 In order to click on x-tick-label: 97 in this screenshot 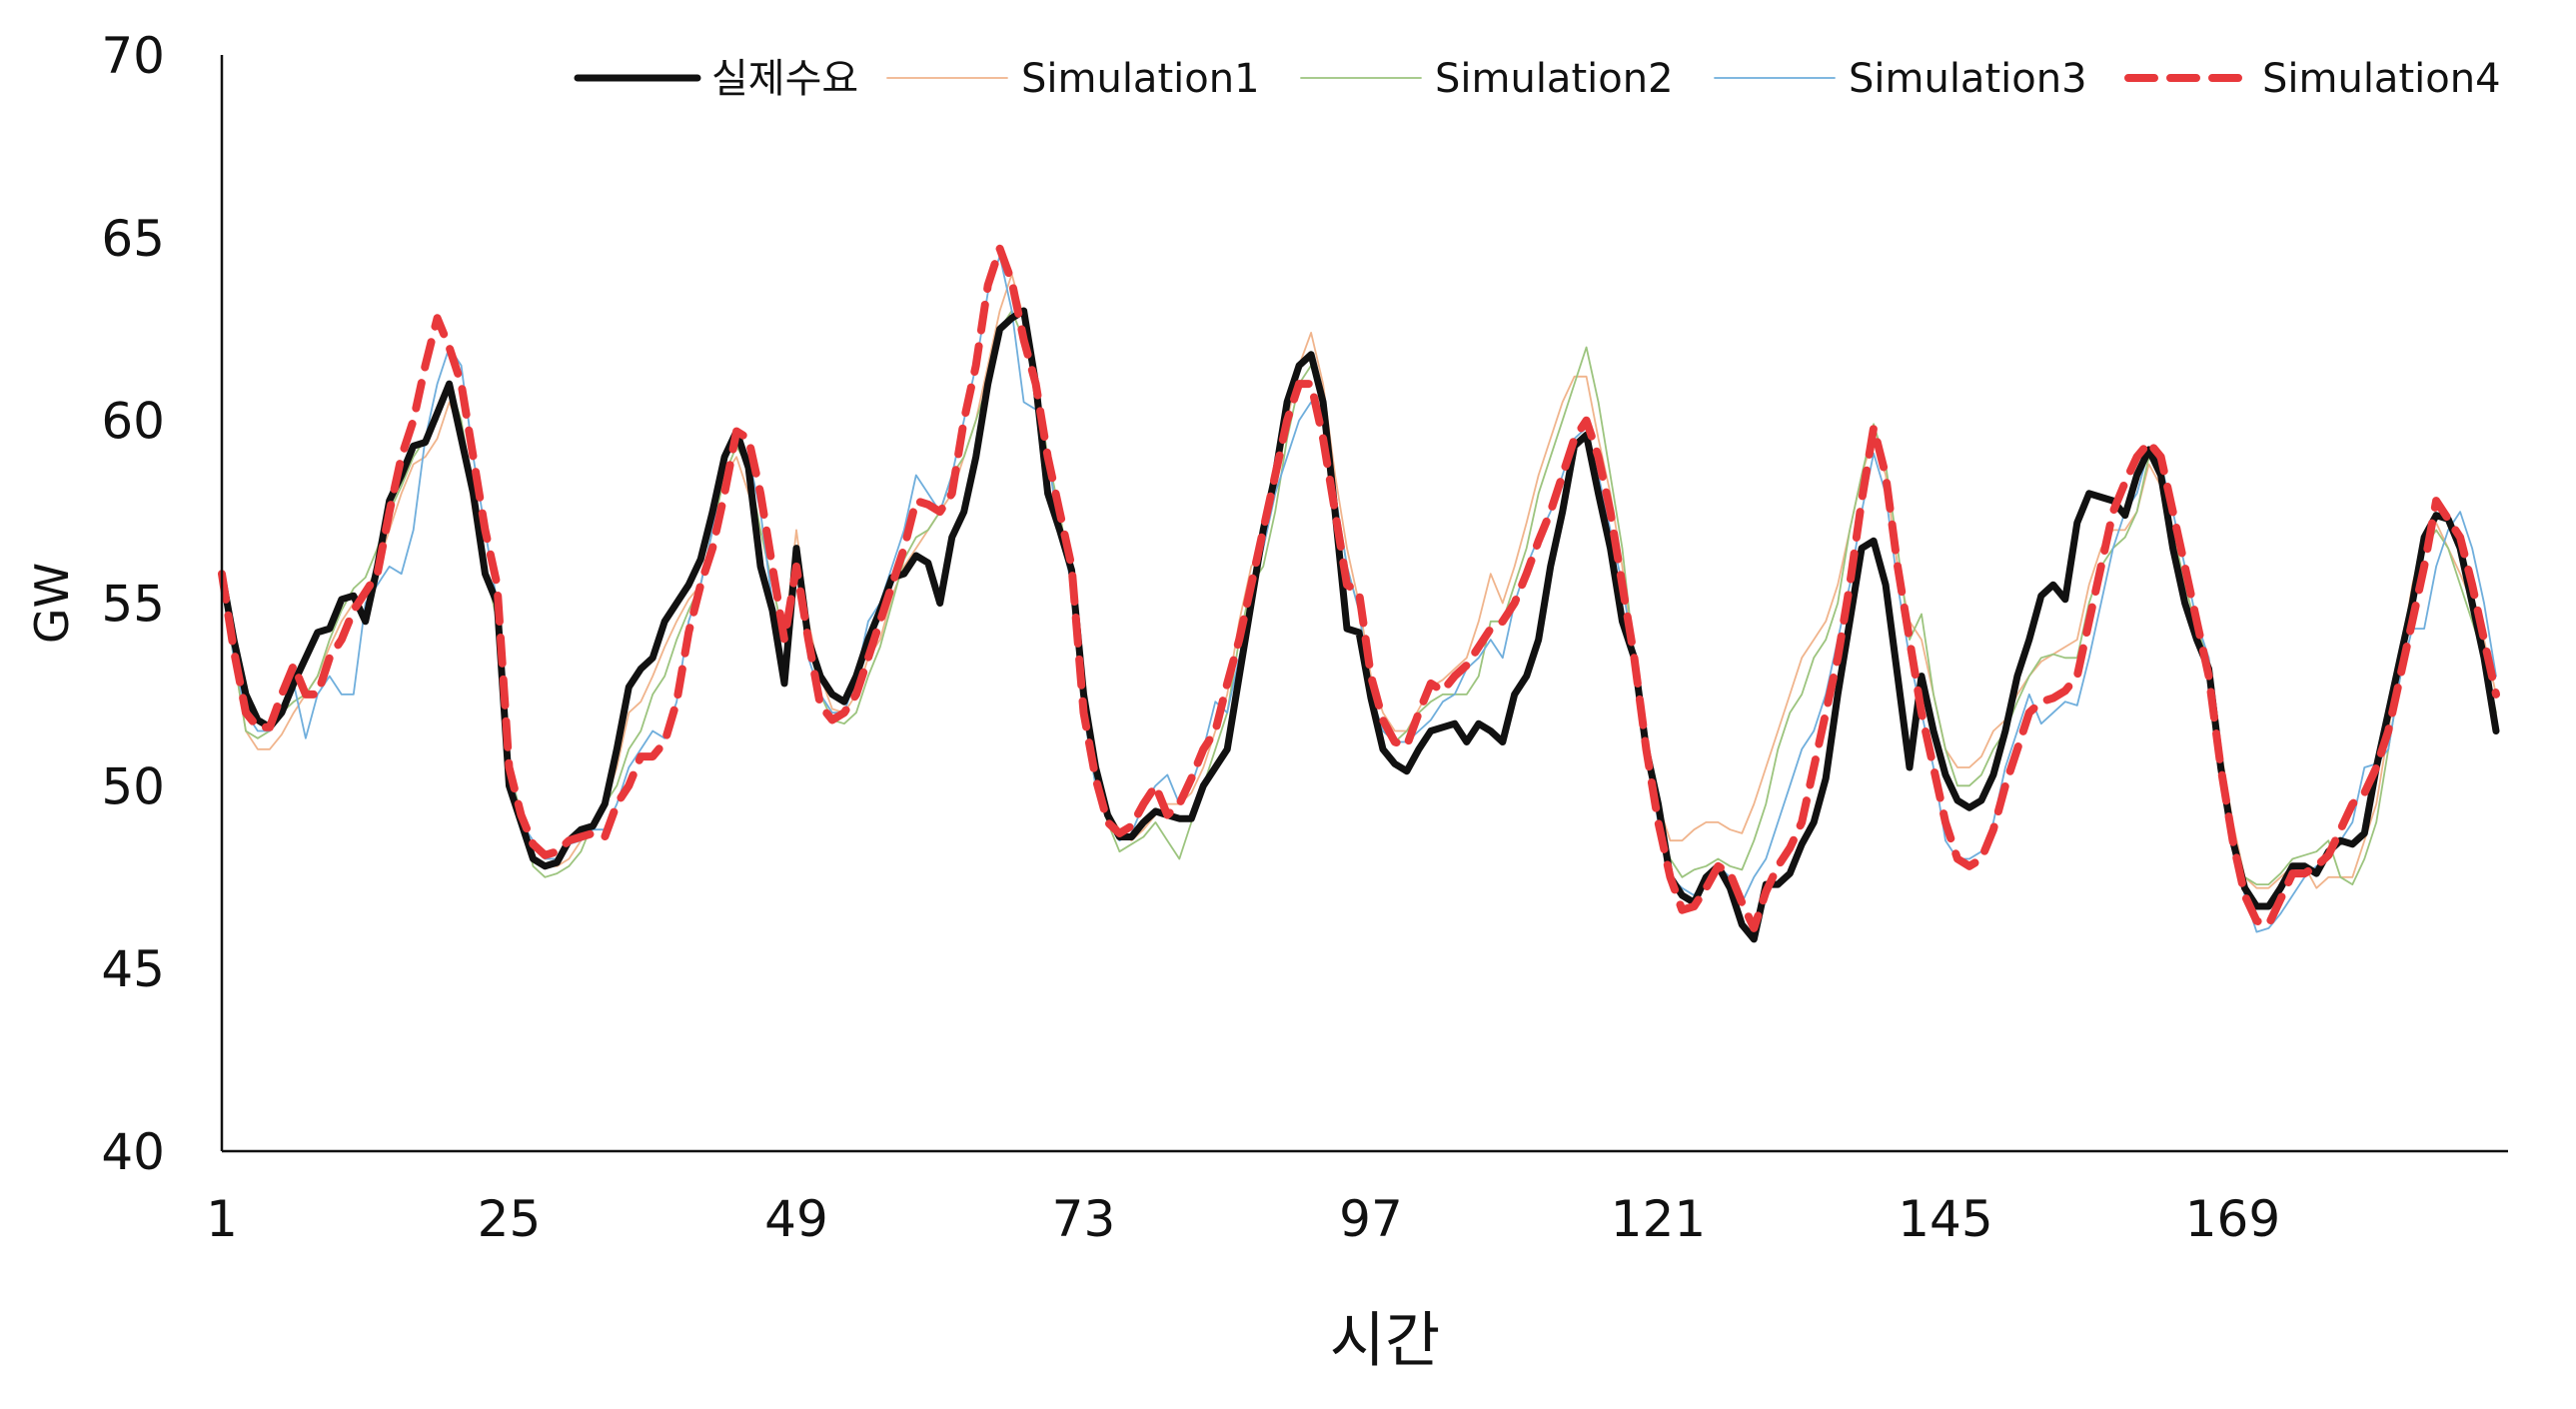, I will do `click(1371, 1219)`.